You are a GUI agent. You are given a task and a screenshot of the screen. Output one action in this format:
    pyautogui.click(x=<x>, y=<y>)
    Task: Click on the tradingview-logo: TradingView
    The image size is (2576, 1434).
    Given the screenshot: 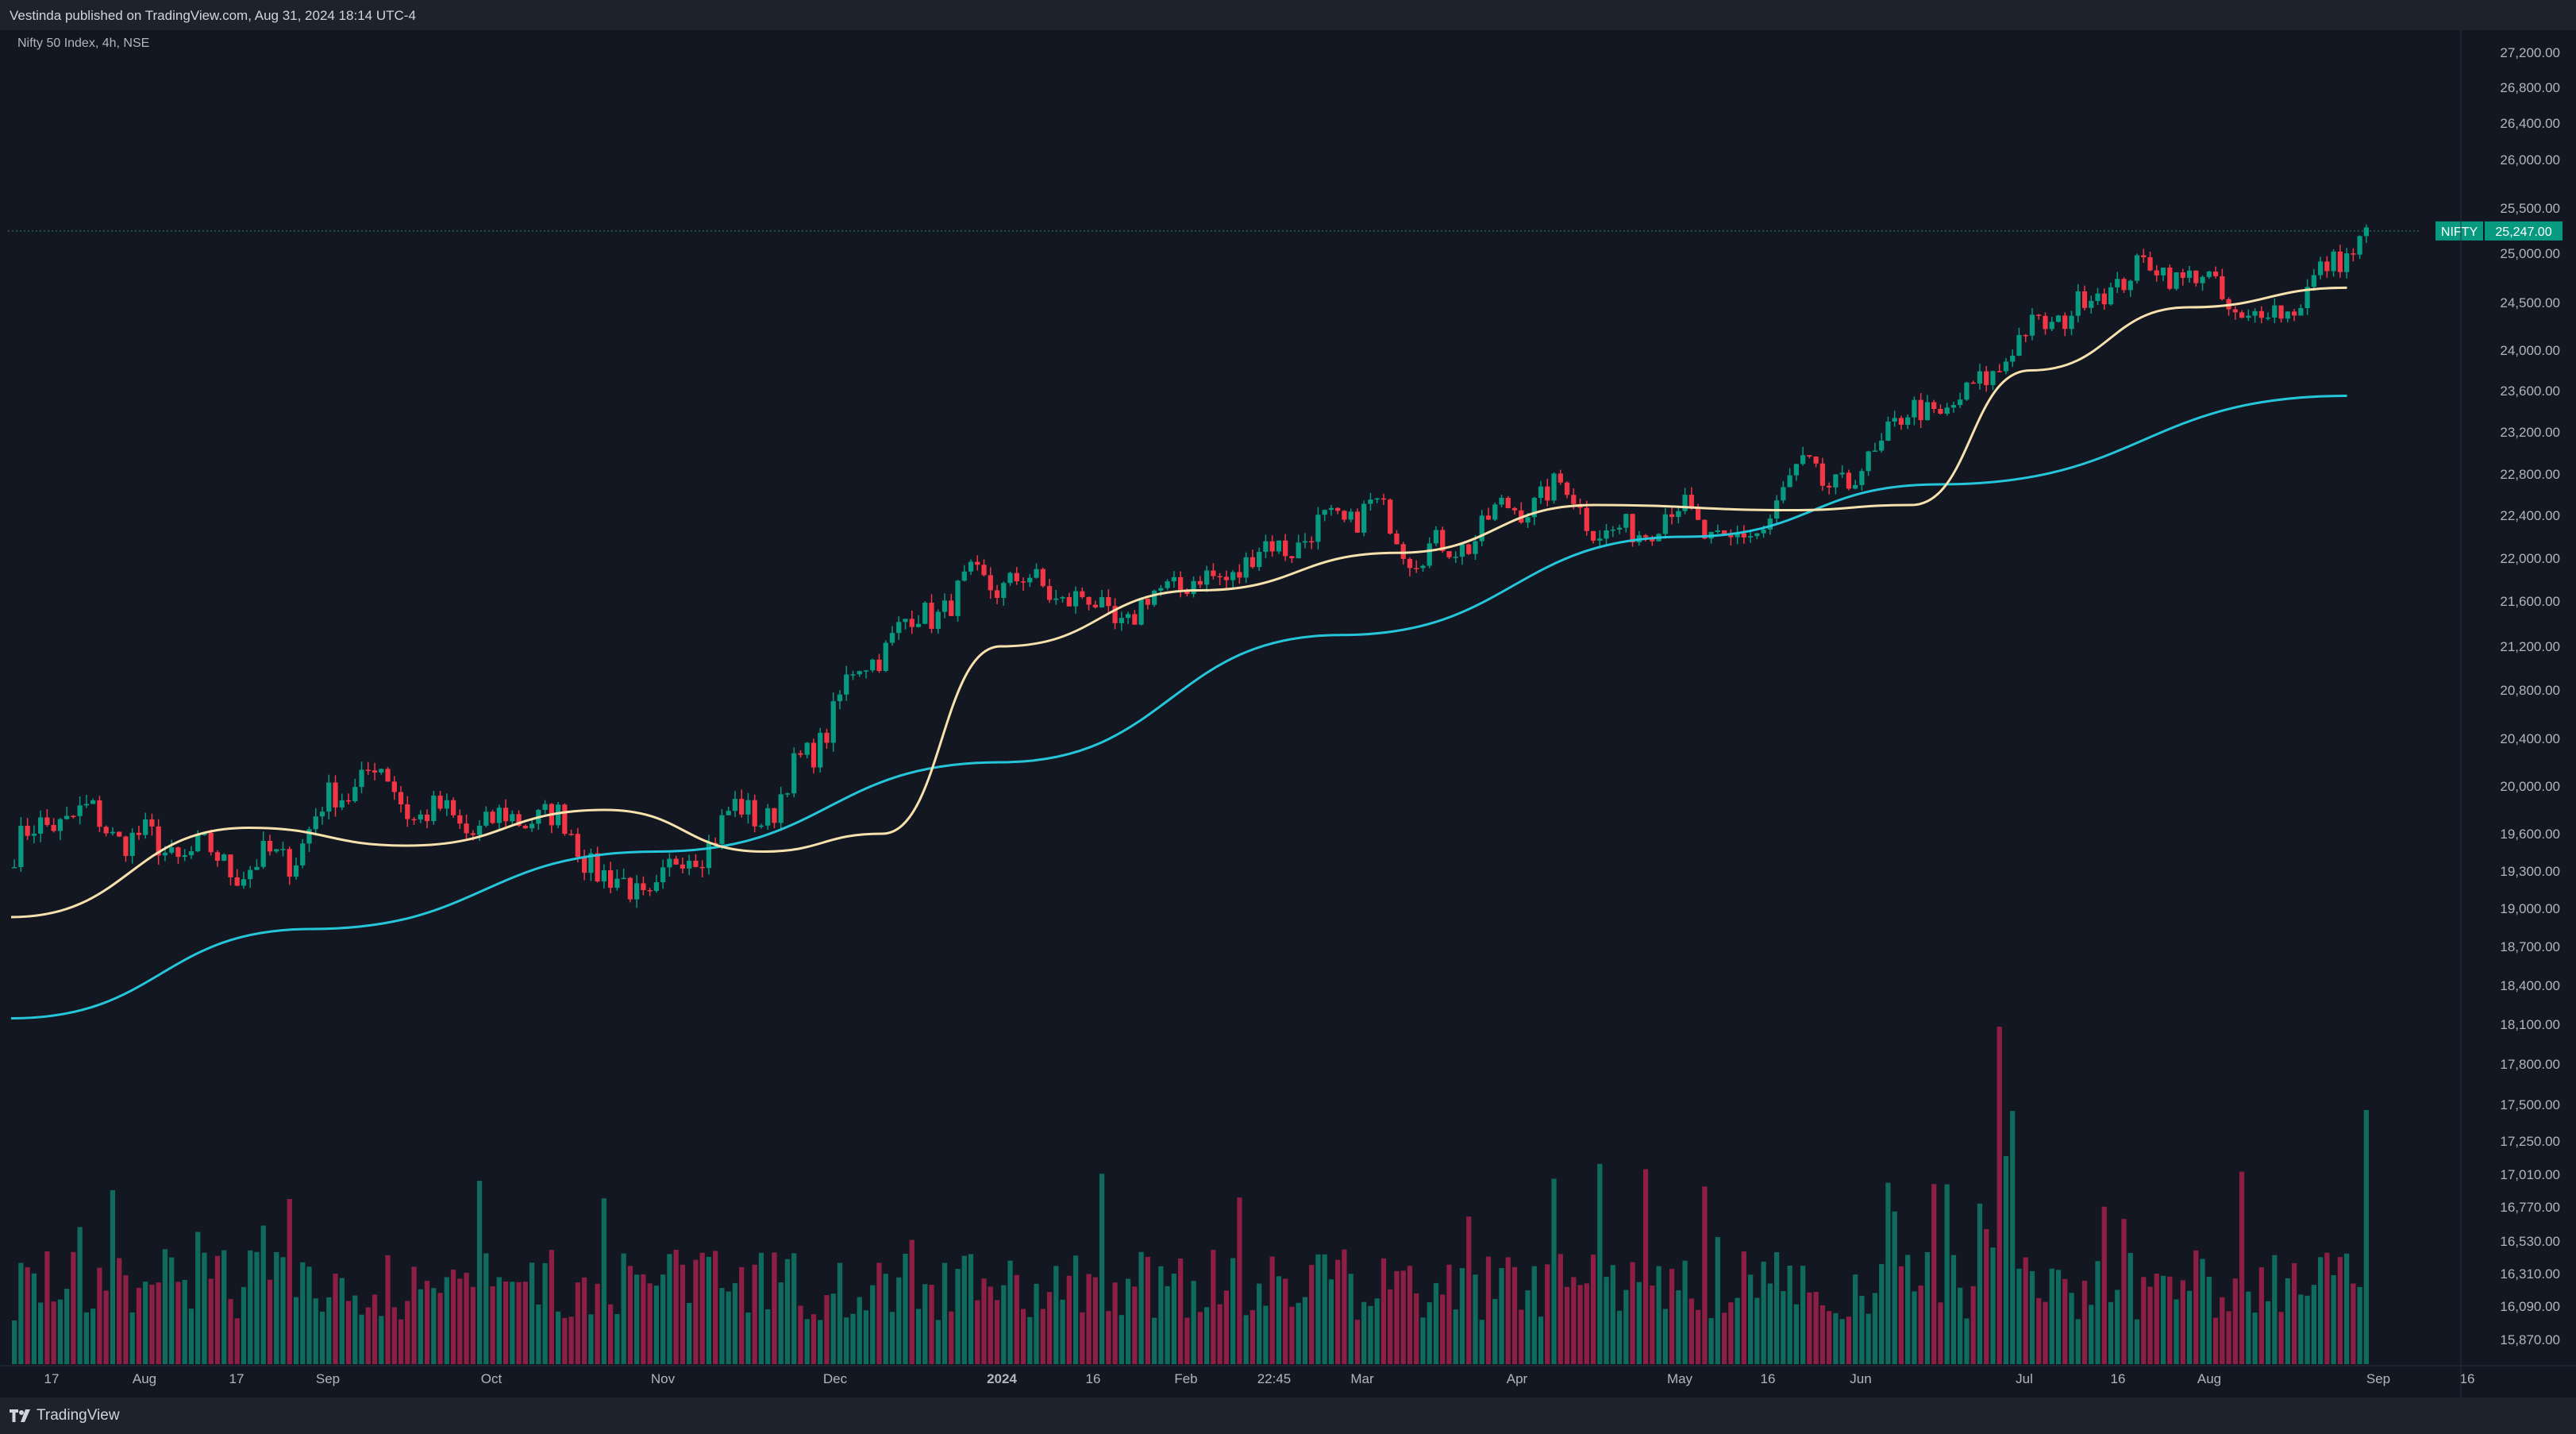 What is the action you would take?
    pyautogui.click(x=65, y=1415)
    